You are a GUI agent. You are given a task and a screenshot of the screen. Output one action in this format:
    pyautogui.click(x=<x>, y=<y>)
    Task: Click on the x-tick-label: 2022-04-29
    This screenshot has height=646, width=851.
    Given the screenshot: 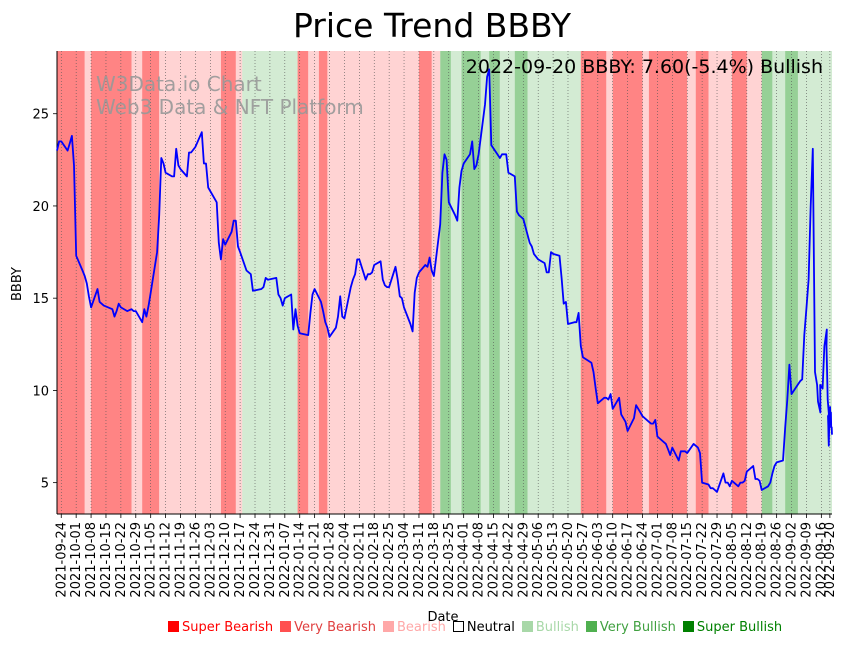 What is the action you would take?
    pyautogui.click(x=523, y=560)
    